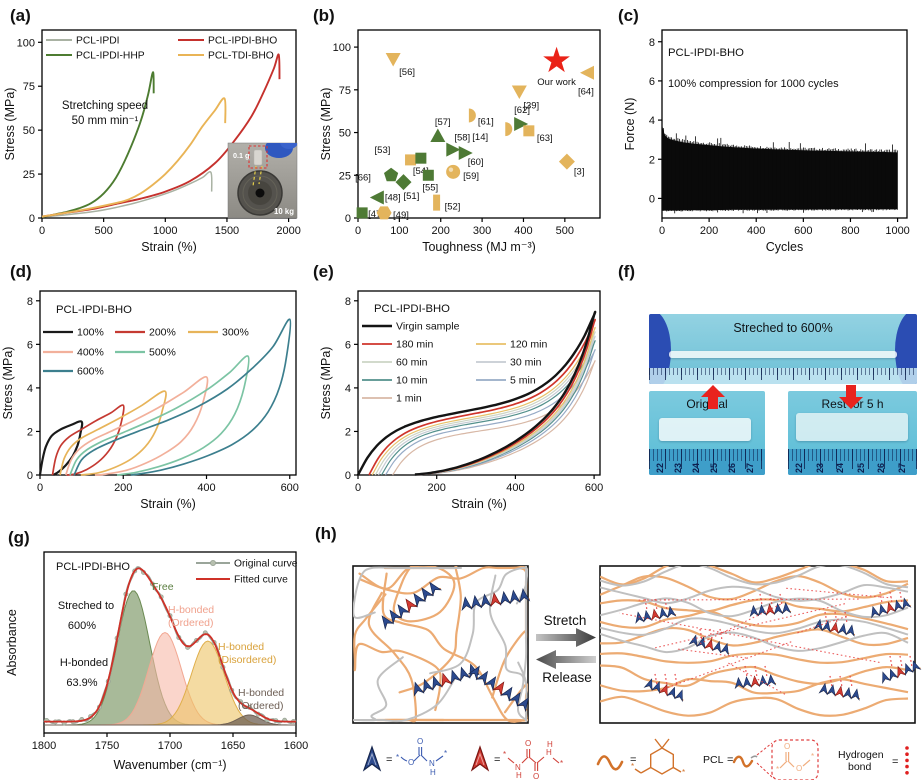 Image resolution: width=923 pixels, height=780 pixels. I want to click on svg-text: Fitted curve, so click(261, 580).